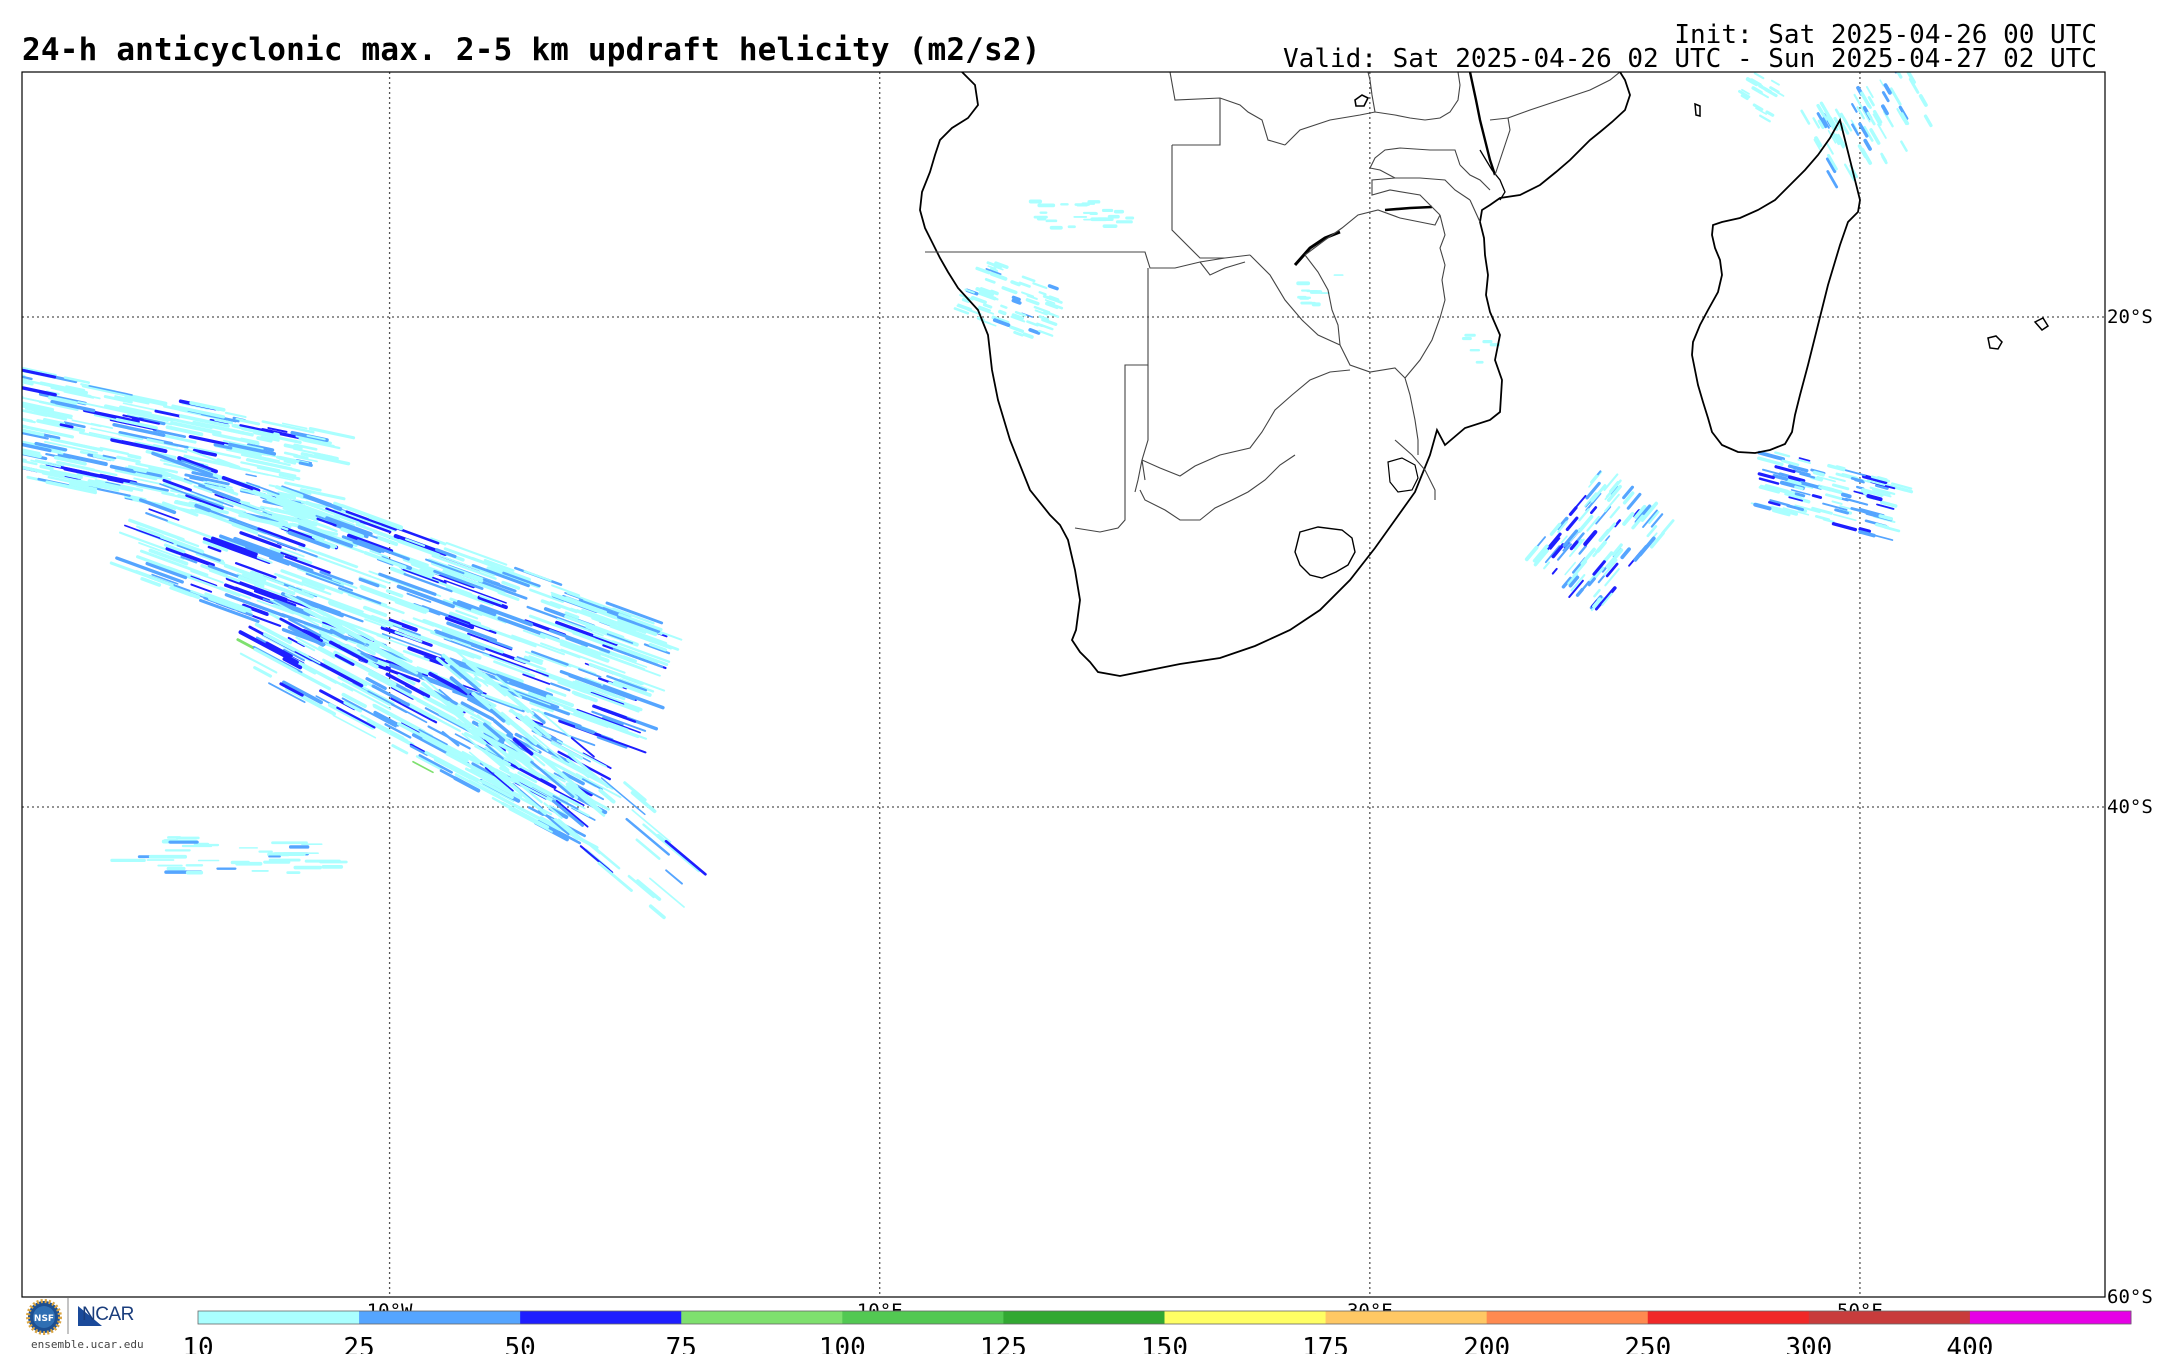 The image size is (2160, 1354). What do you see at coordinates (1403, 475) in the screenshot?
I see `region-eswatini` at bounding box center [1403, 475].